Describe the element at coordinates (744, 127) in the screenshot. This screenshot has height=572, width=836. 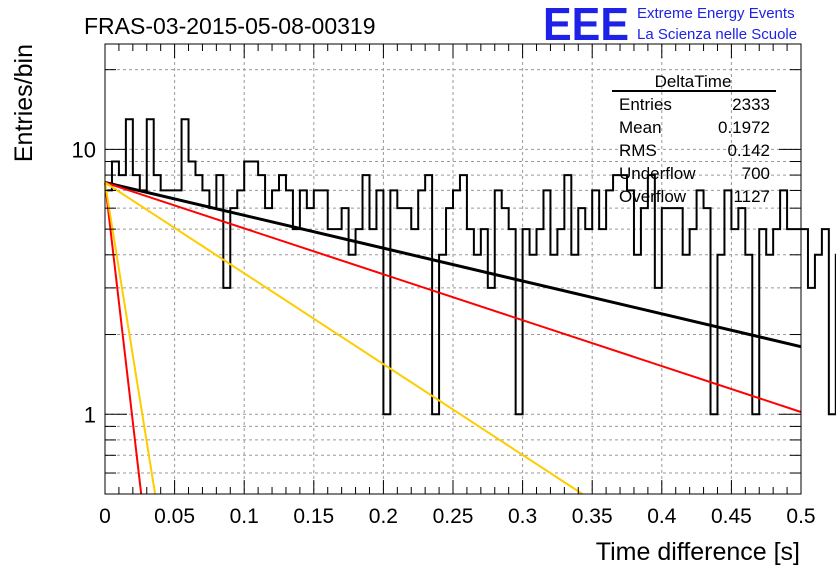
I see `stats-row-value: 0.1972` at that location.